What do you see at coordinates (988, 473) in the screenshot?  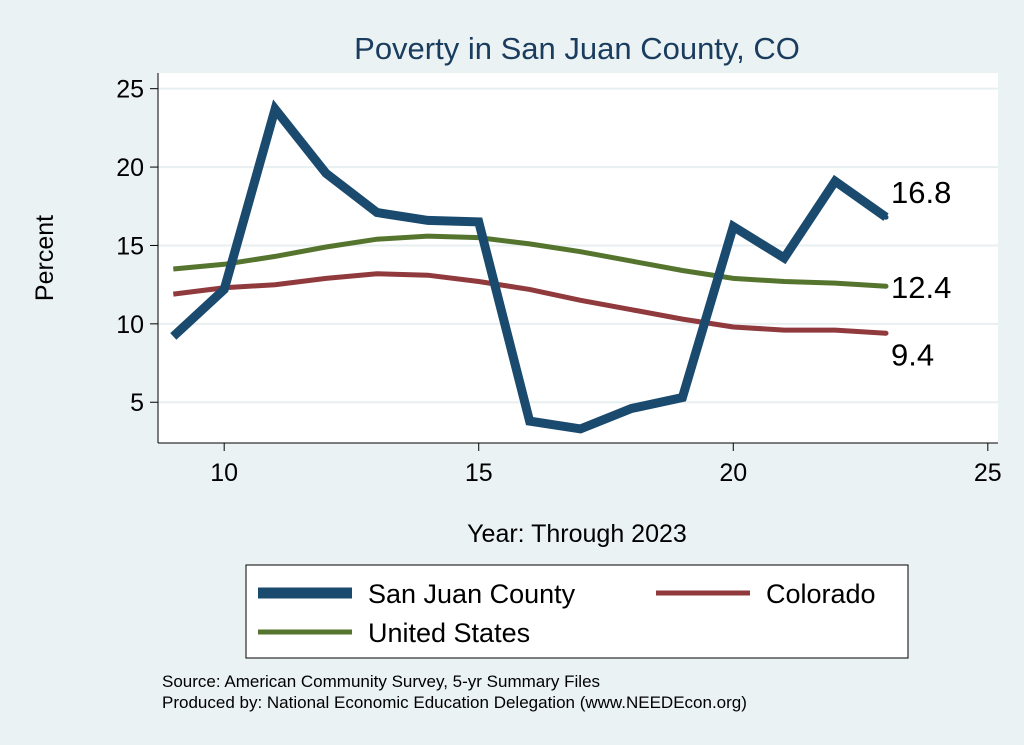 I see `x-tick-label-25: 25` at bounding box center [988, 473].